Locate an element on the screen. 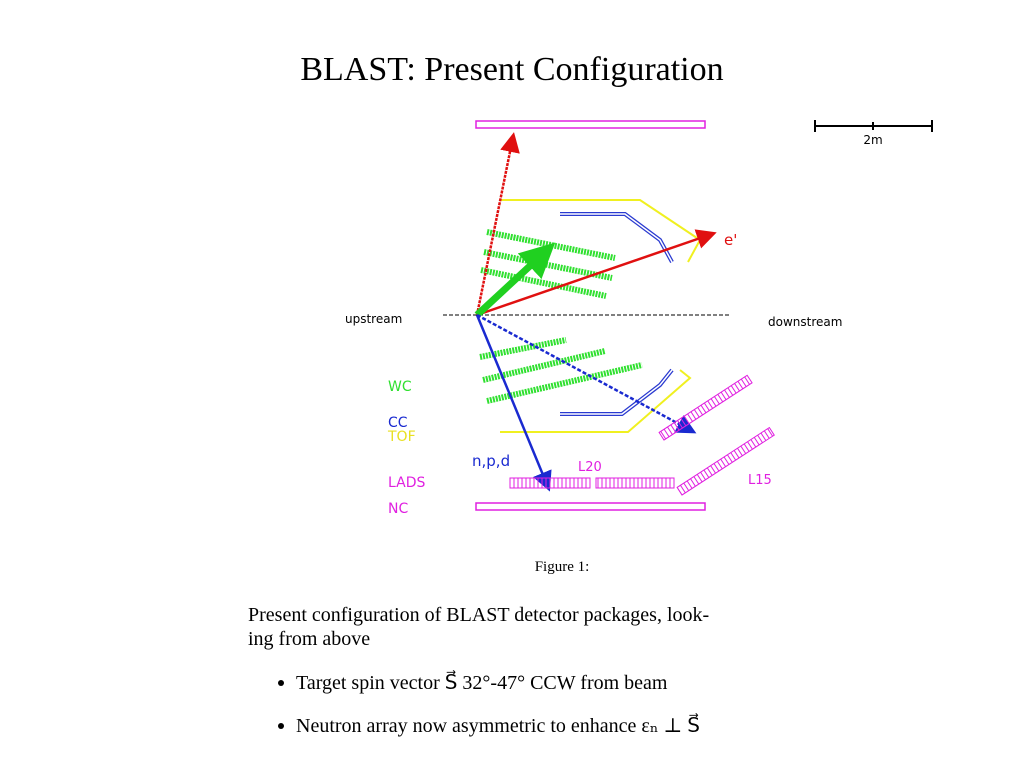 The image size is (1024, 768). nc-bottom is located at coordinates (590, 506).